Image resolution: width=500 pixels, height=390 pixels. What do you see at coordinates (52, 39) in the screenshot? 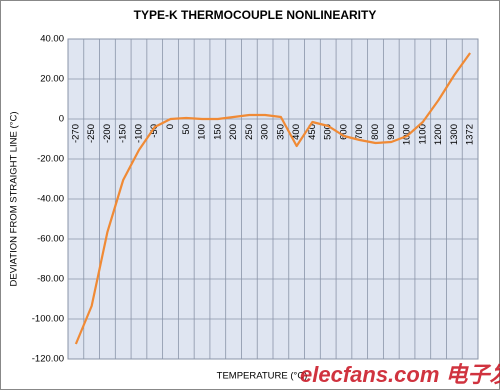
I see `y-tick-label: 40.00` at bounding box center [52, 39].